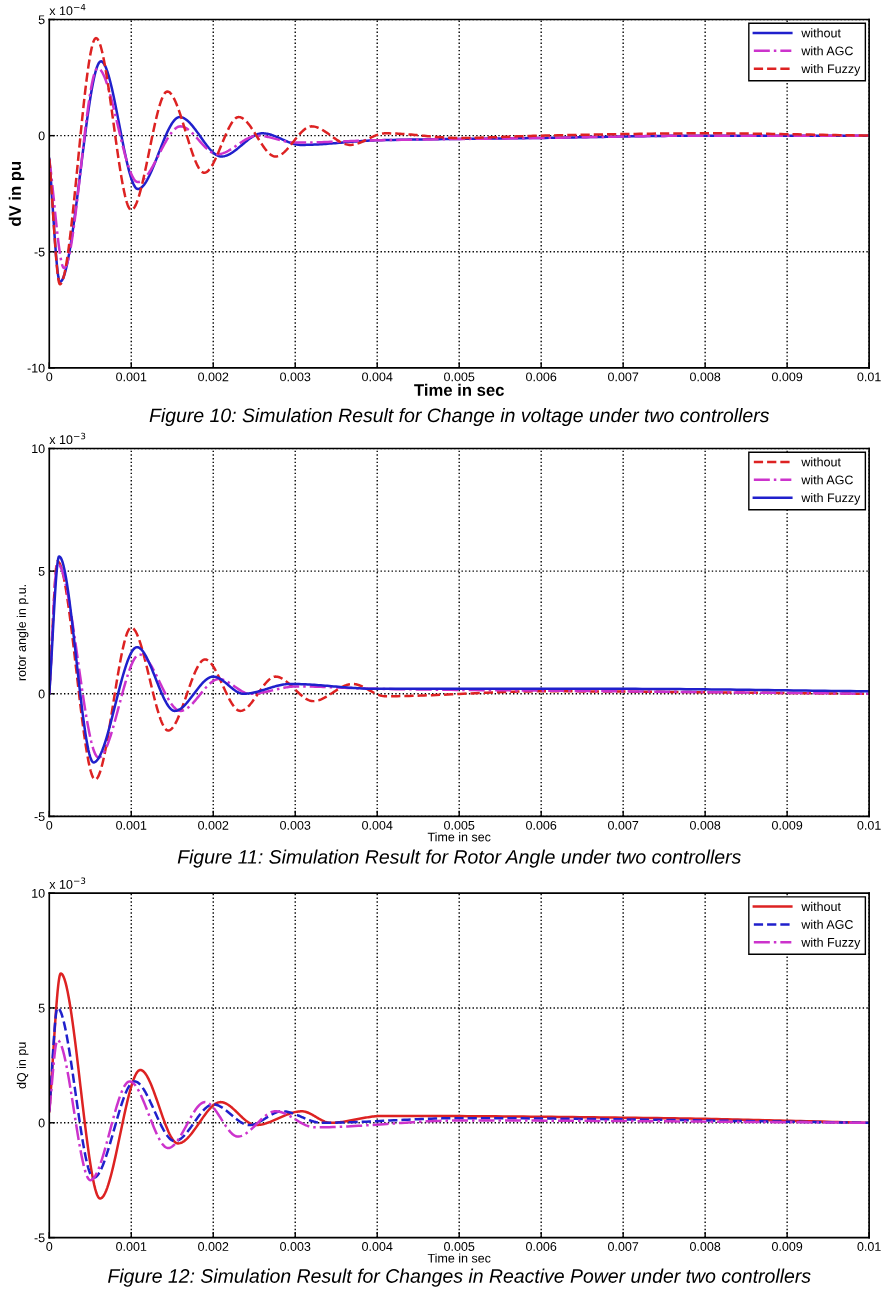 The width and height of the screenshot is (896, 1300). Describe the element at coordinates (459, 389) in the screenshot. I see `x-axis-title: Time in sec` at that location.